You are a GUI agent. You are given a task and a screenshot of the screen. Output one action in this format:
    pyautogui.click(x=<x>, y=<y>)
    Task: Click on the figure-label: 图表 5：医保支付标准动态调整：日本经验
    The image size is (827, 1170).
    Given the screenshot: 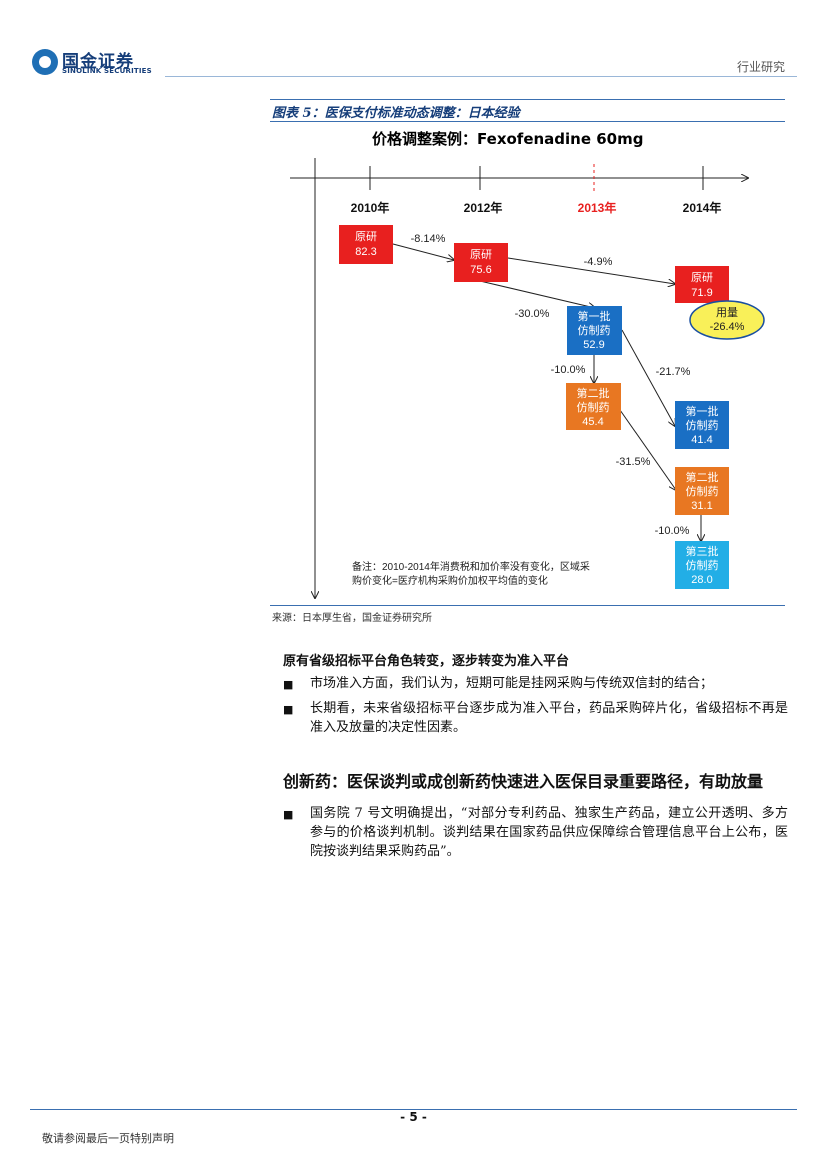 What is the action you would take?
    pyautogui.click(x=396, y=113)
    